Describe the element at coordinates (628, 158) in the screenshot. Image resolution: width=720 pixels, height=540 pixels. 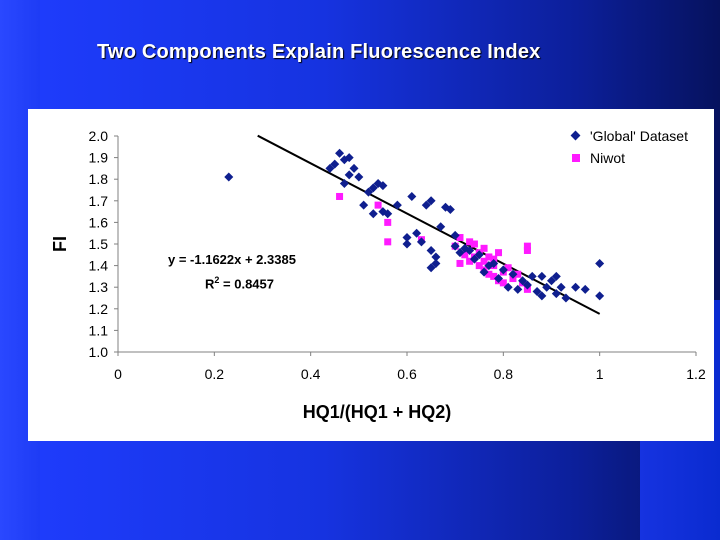
I see `legend-item-niwot: Niwot` at that location.